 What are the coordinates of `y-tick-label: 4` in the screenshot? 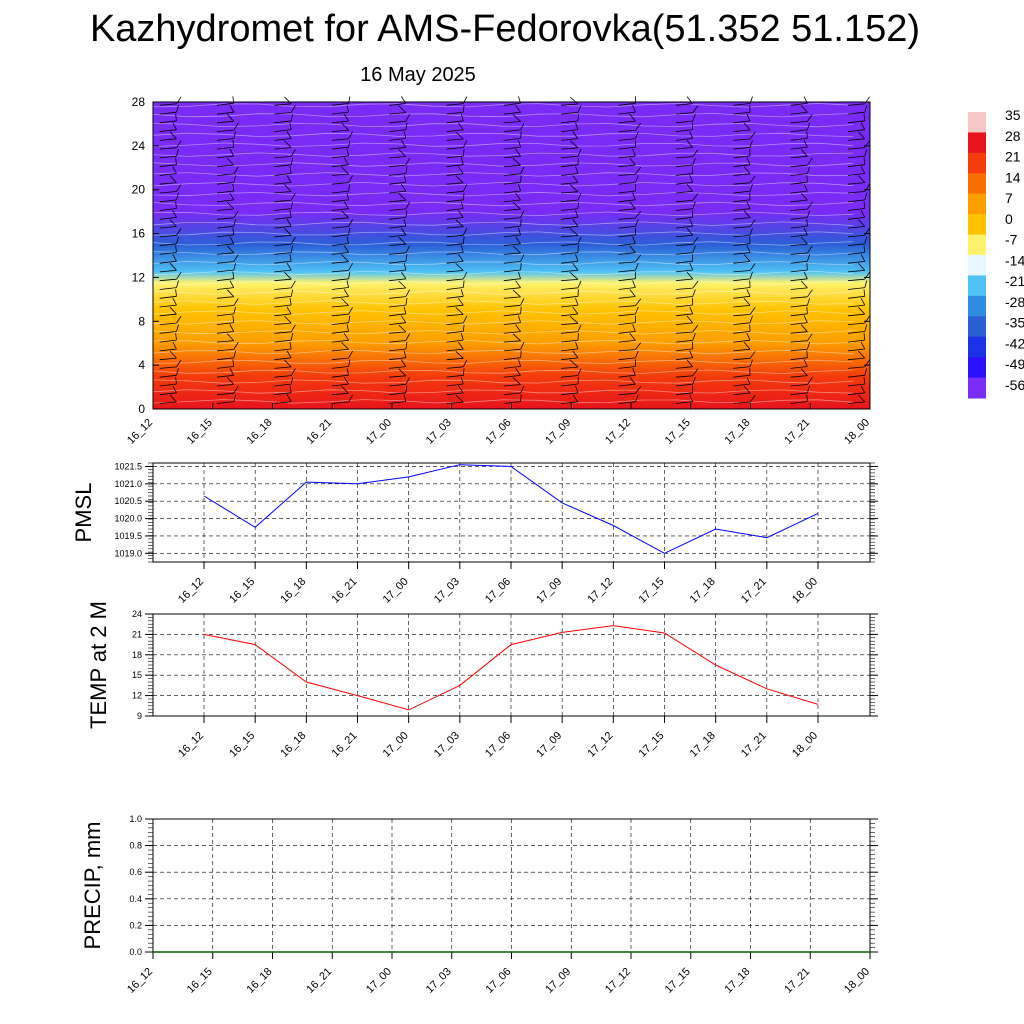 It's located at (141, 365).